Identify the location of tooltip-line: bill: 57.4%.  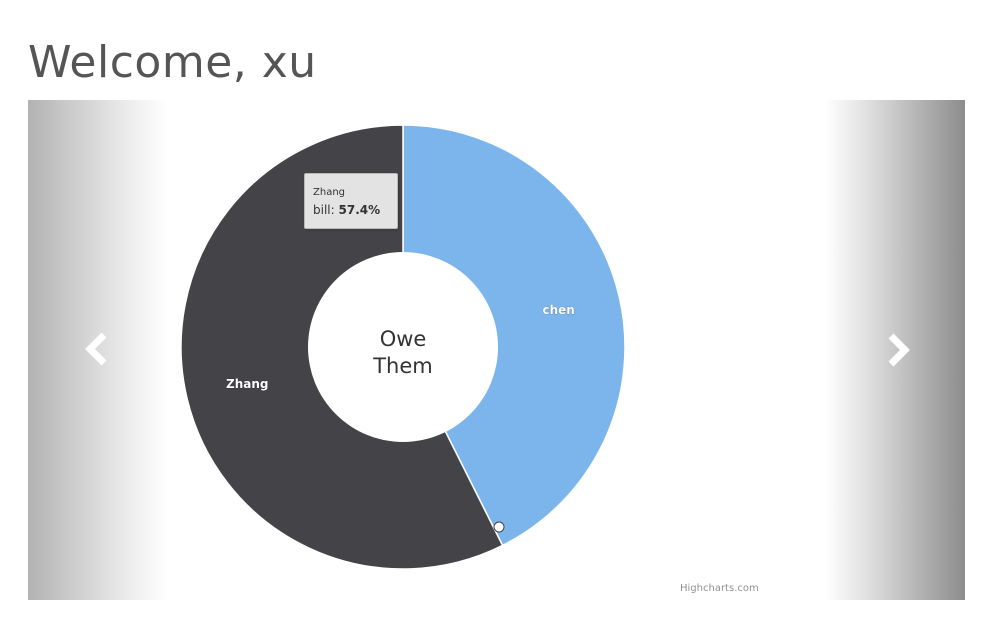
(351, 210).